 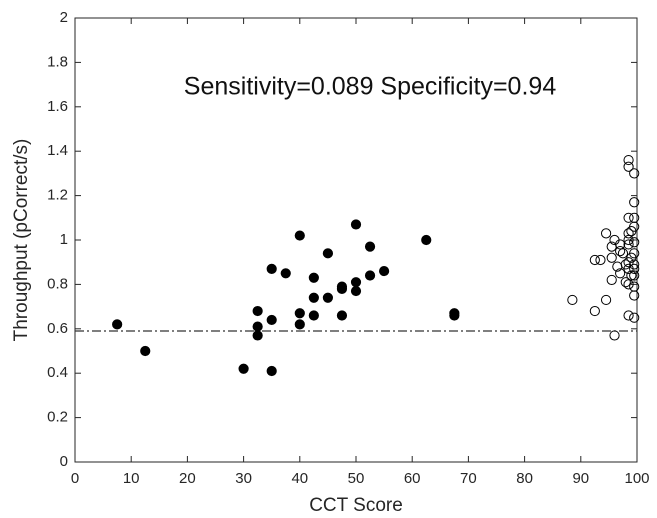 What do you see at coordinates (57, 61) in the screenshot?
I see `y-tick-label: 1.8` at bounding box center [57, 61].